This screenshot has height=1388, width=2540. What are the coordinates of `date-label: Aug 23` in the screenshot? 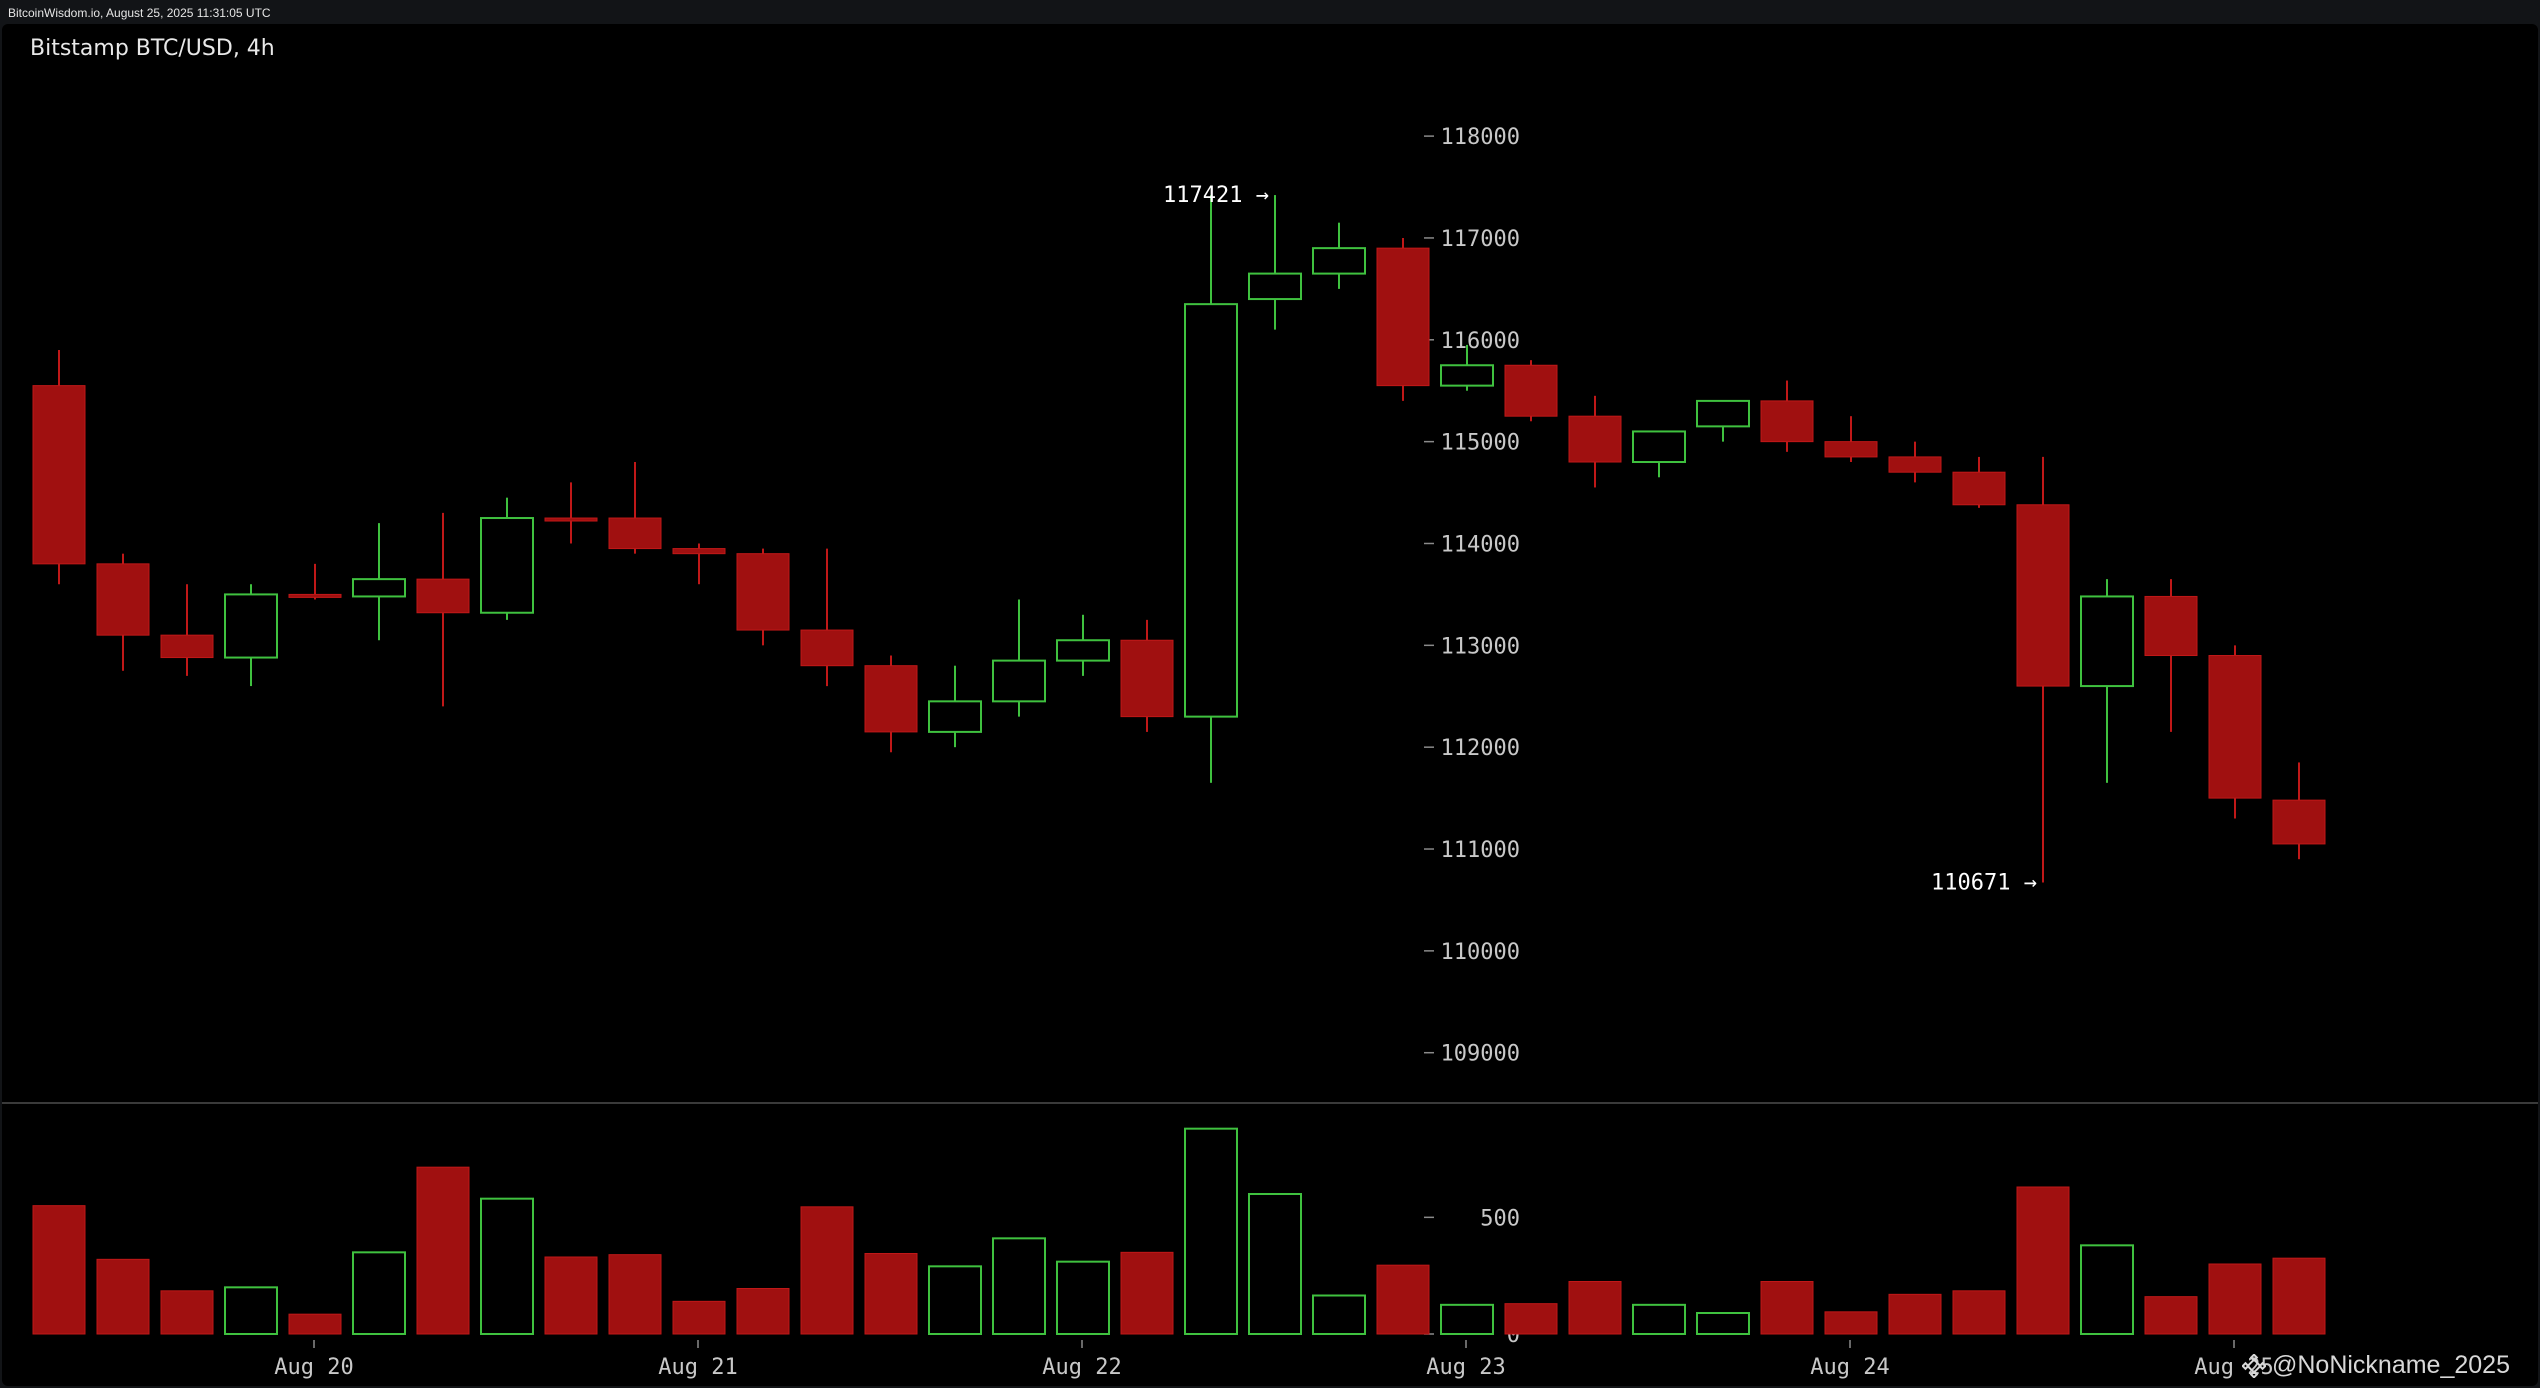 It's located at (1465, 1367).